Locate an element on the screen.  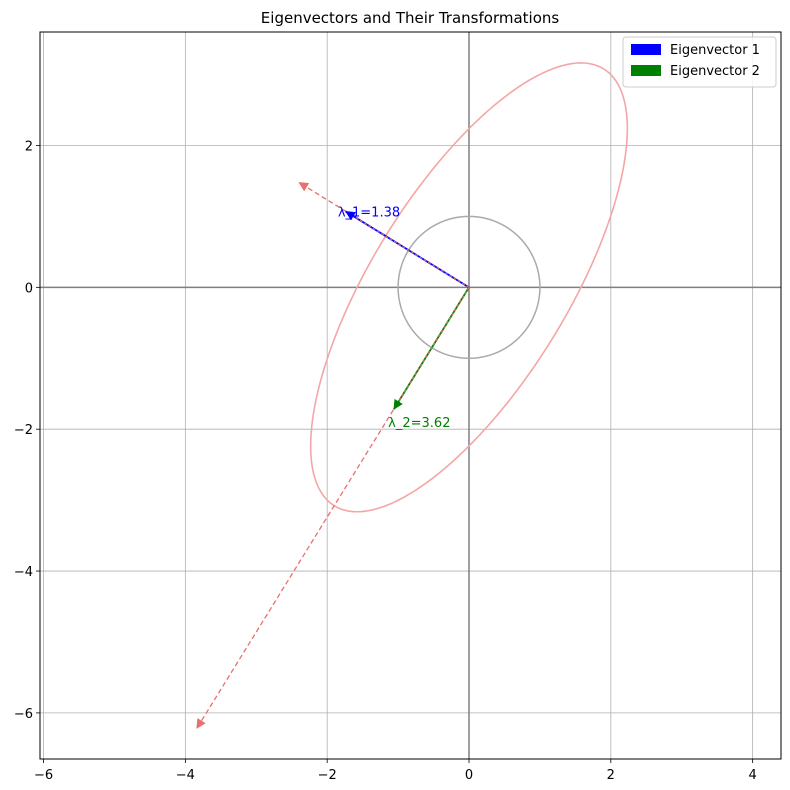
x-tick-label: 2 is located at coordinates (611, 775).